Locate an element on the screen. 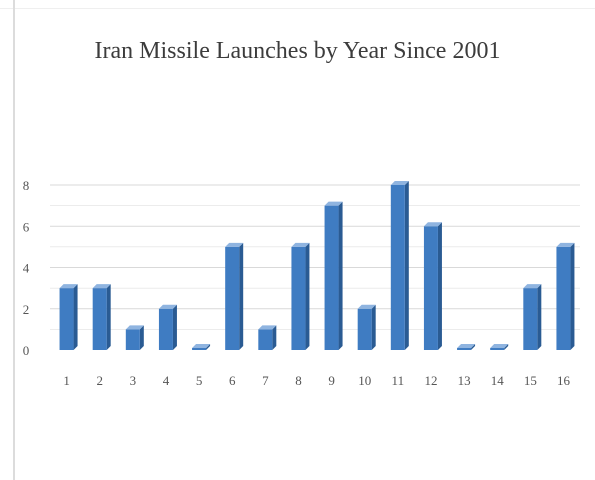 The width and height of the screenshot is (595, 480). x-tick-label: 9 is located at coordinates (331, 380).